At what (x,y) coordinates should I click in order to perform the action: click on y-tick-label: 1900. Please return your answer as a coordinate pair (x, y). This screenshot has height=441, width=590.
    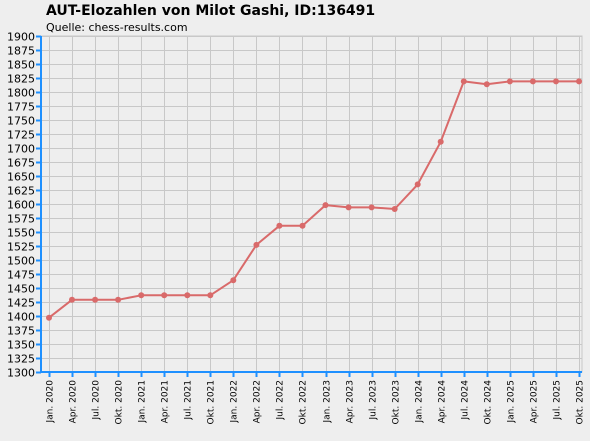
    Looking at the image, I should click on (21, 37).